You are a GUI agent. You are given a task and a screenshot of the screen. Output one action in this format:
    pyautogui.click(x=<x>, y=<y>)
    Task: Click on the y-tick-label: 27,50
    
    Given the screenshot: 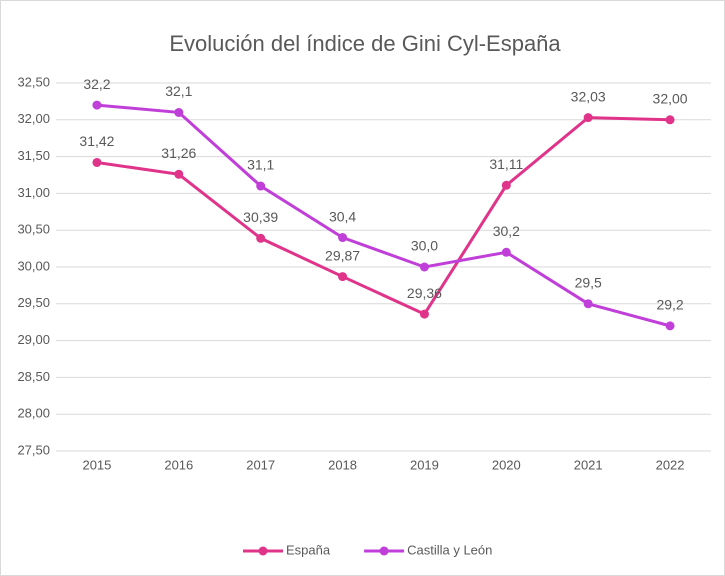 What is the action you would take?
    pyautogui.click(x=33, y=449)
    